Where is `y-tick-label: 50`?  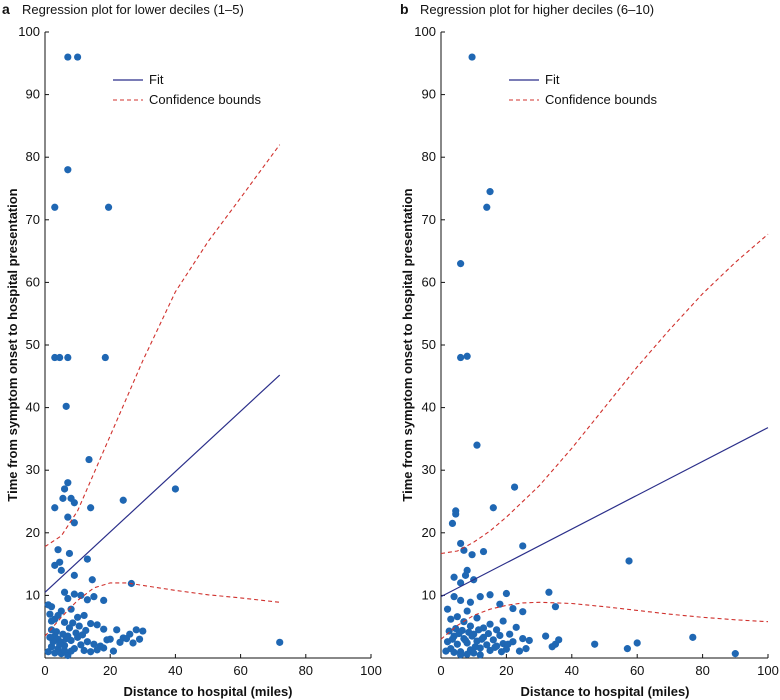
y-tick-label: 50 is located at coordinates (33, 344).